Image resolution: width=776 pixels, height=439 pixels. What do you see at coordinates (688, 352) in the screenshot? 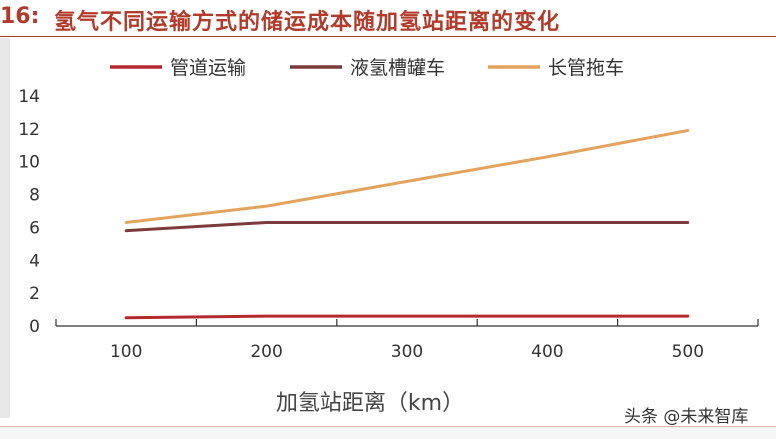
I see `x-tick-label: 500` at bounding box center [688, 352].